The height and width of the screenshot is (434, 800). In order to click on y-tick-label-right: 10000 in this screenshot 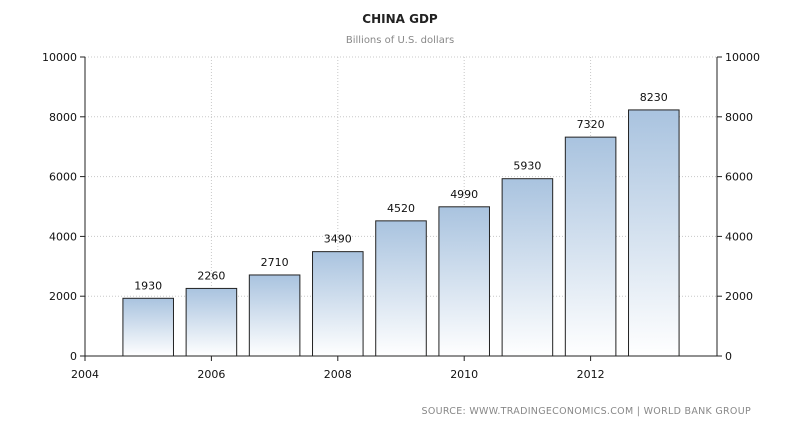, I will do `click(742, 57)`.